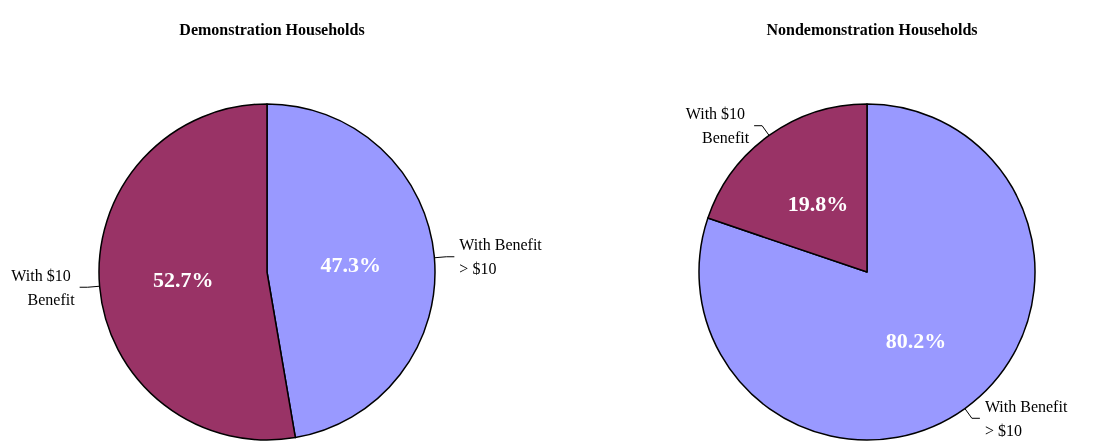  What do you see at coordinates (272, 29) in the screenshot?
I see `chart-title: Demonstration Households` at bounding box center [272, 29].